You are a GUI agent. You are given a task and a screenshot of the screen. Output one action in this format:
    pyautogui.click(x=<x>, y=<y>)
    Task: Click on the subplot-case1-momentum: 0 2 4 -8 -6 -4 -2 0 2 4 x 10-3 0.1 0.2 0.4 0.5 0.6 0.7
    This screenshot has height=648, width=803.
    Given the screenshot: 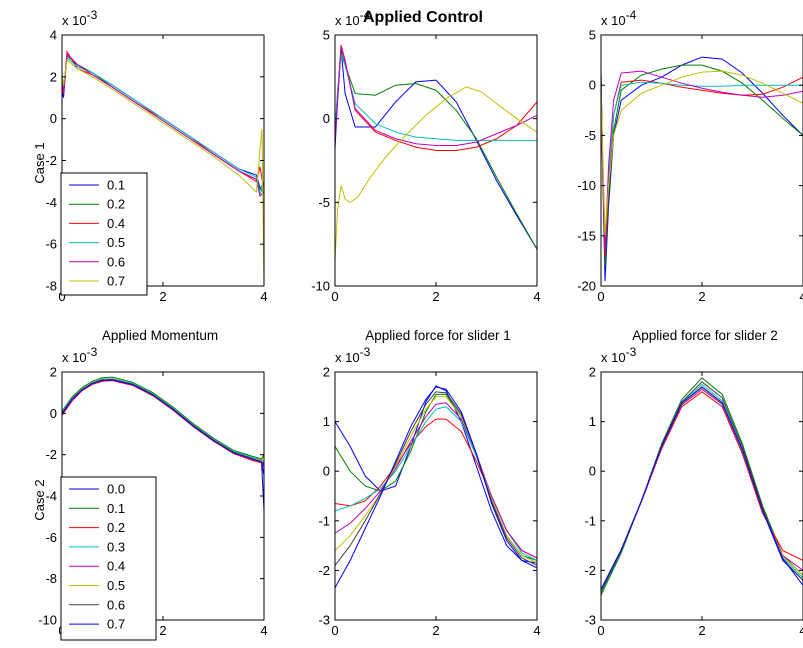 What is the action you would take?
    pyautogui.click(x=156, y=156)
    